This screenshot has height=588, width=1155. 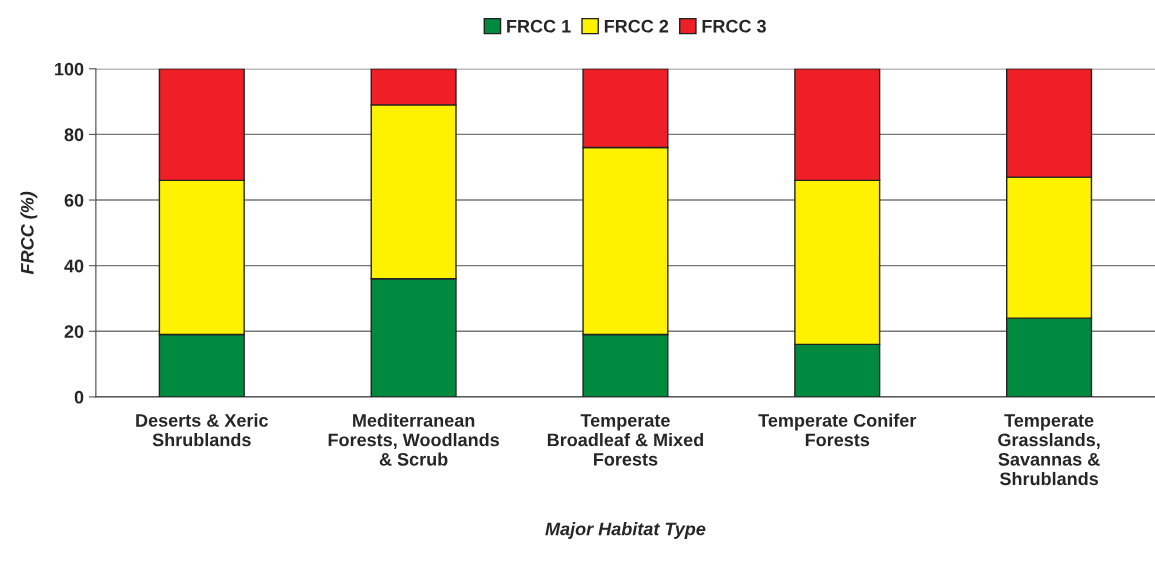 I want to click on legend-label: FRCC 3, so click(x=734, y=26).